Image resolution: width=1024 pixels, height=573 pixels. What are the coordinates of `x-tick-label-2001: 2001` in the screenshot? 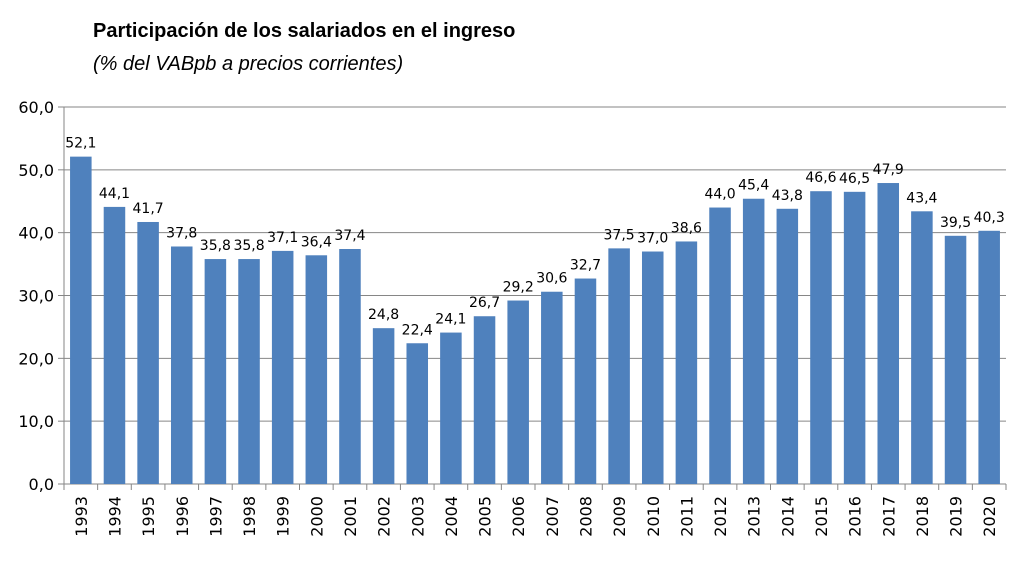 It's located at (350, 516).